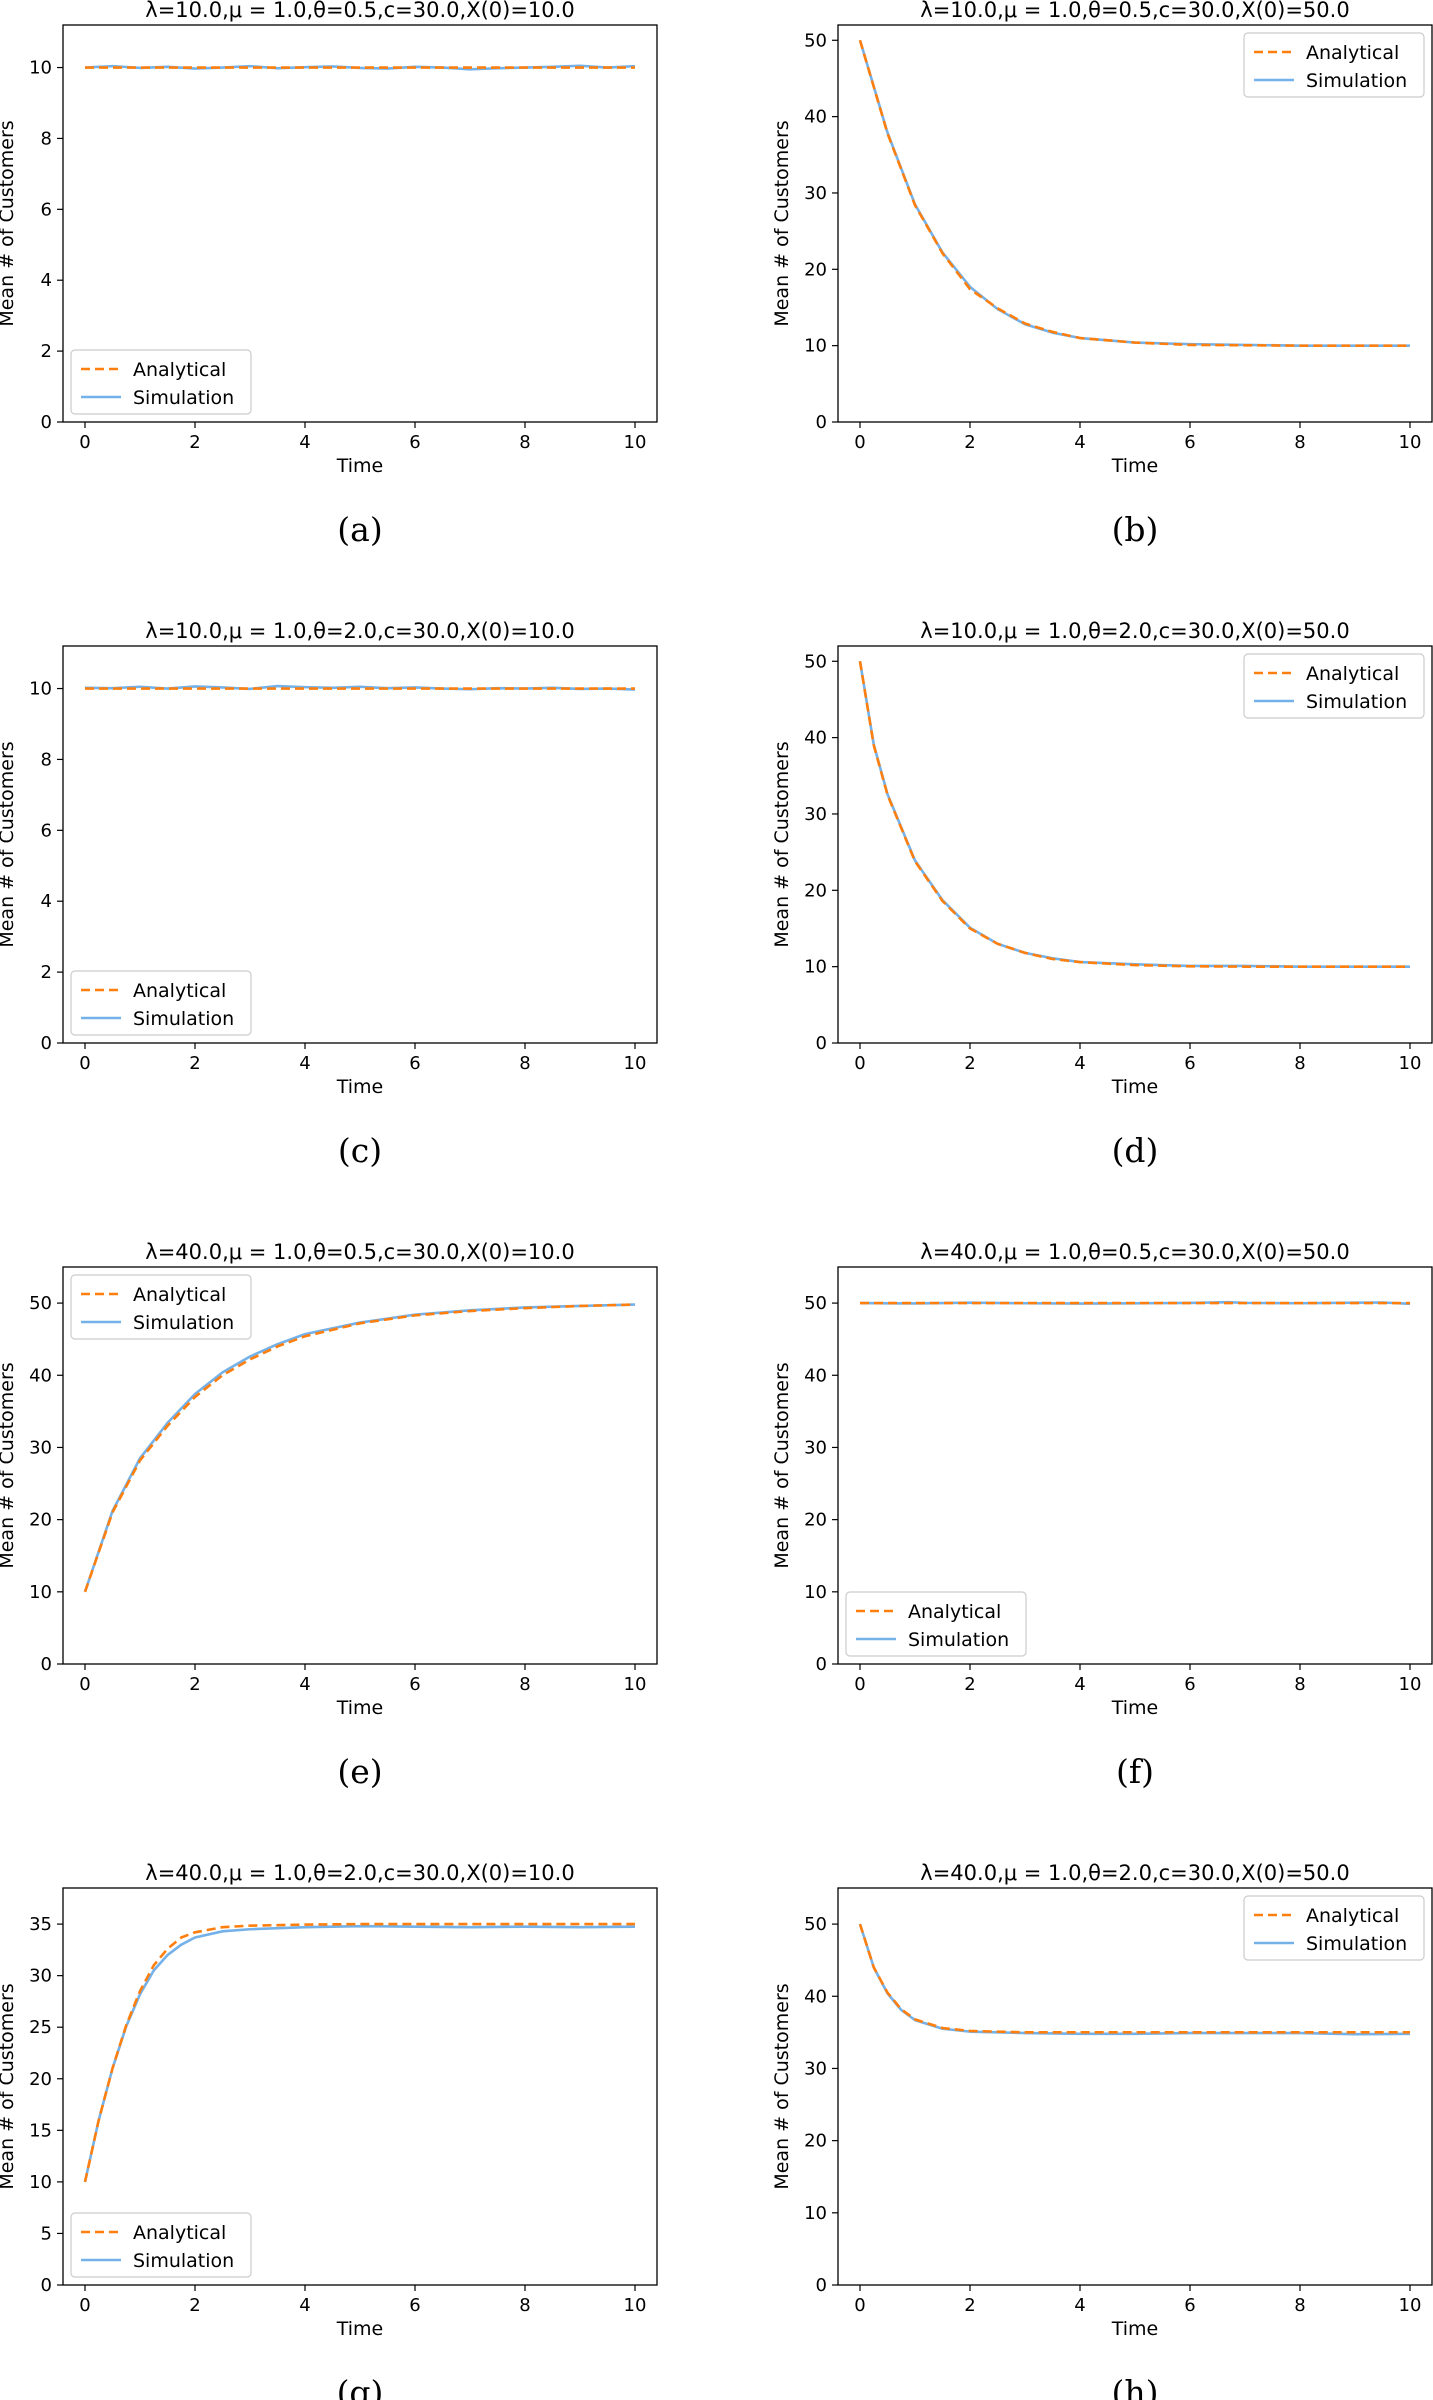 The width and height of the screenshot is (1433, 2400). Describe the element at coordinates (46, 901) in the screenshot. I see `y-tick-label: 4` at that location.